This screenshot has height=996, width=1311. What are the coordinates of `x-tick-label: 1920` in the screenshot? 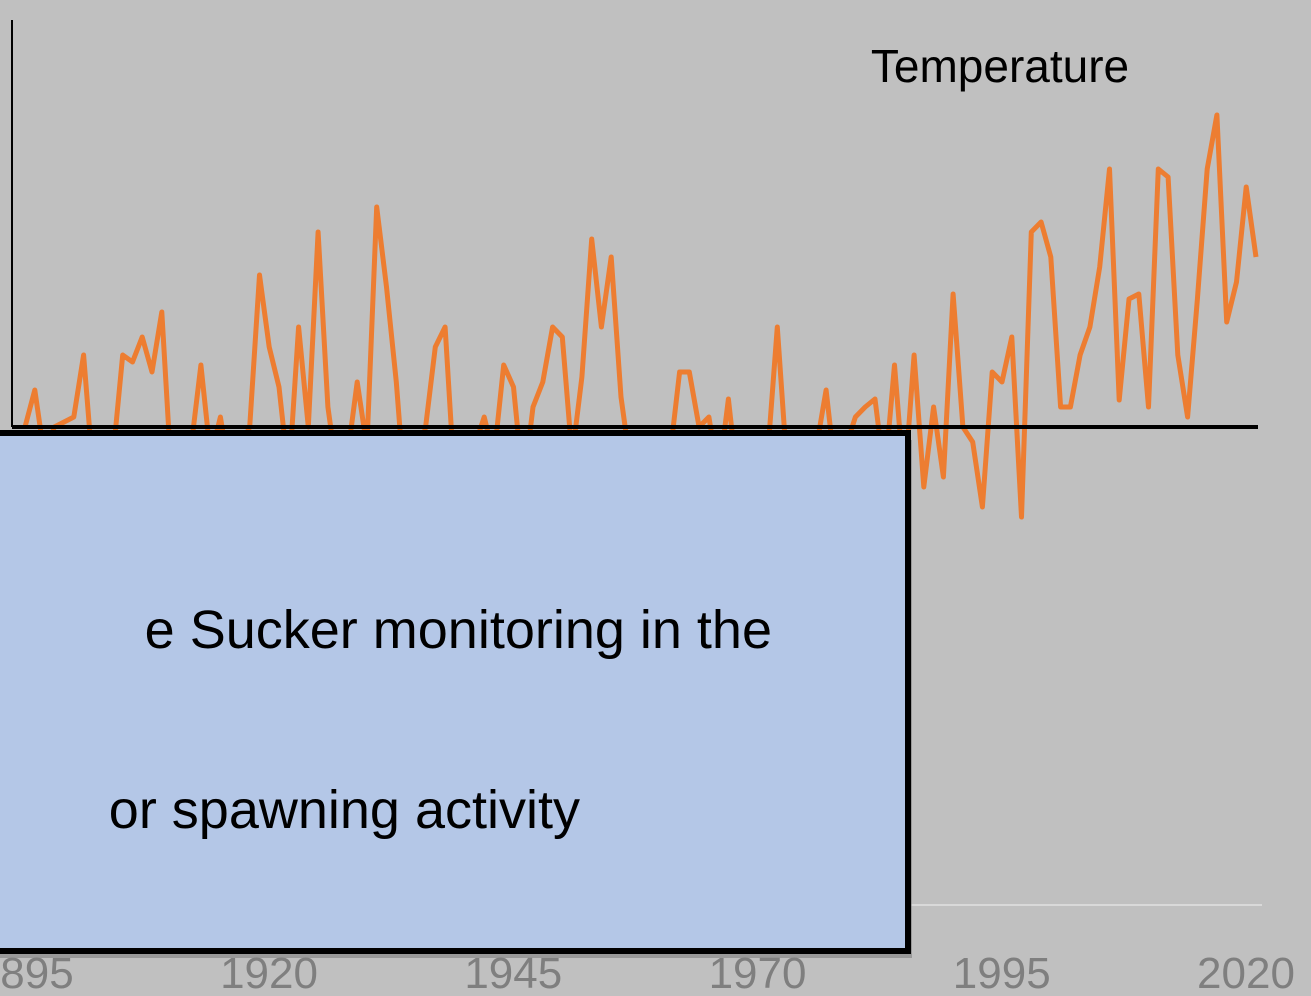 It's located at (269, 972).